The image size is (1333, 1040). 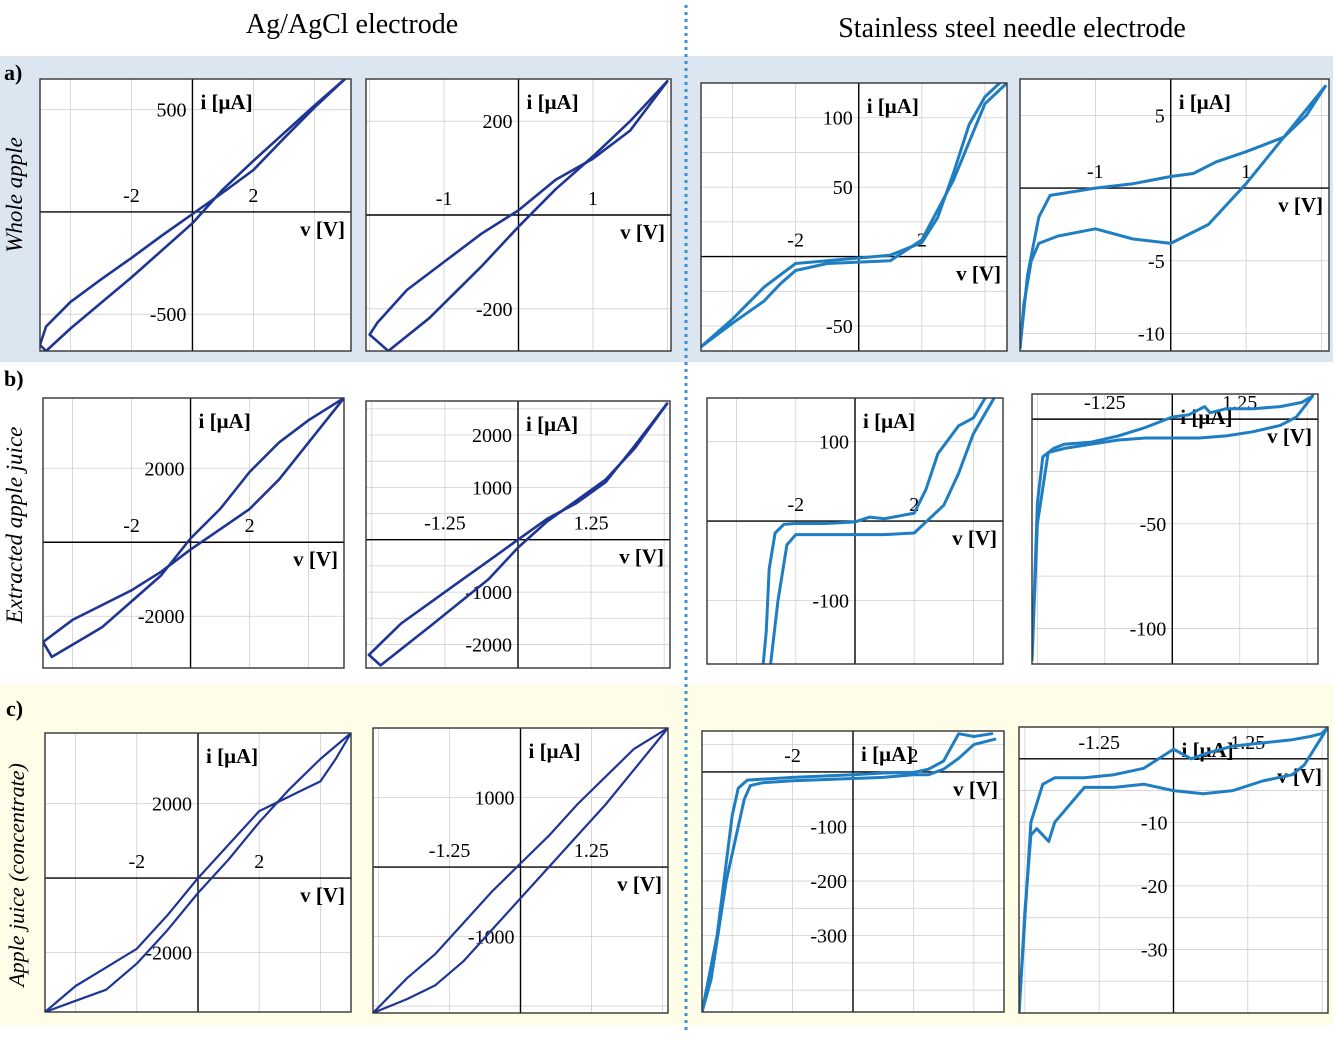 I want to click on row-letter-2: c), so click(x=14, y=708).